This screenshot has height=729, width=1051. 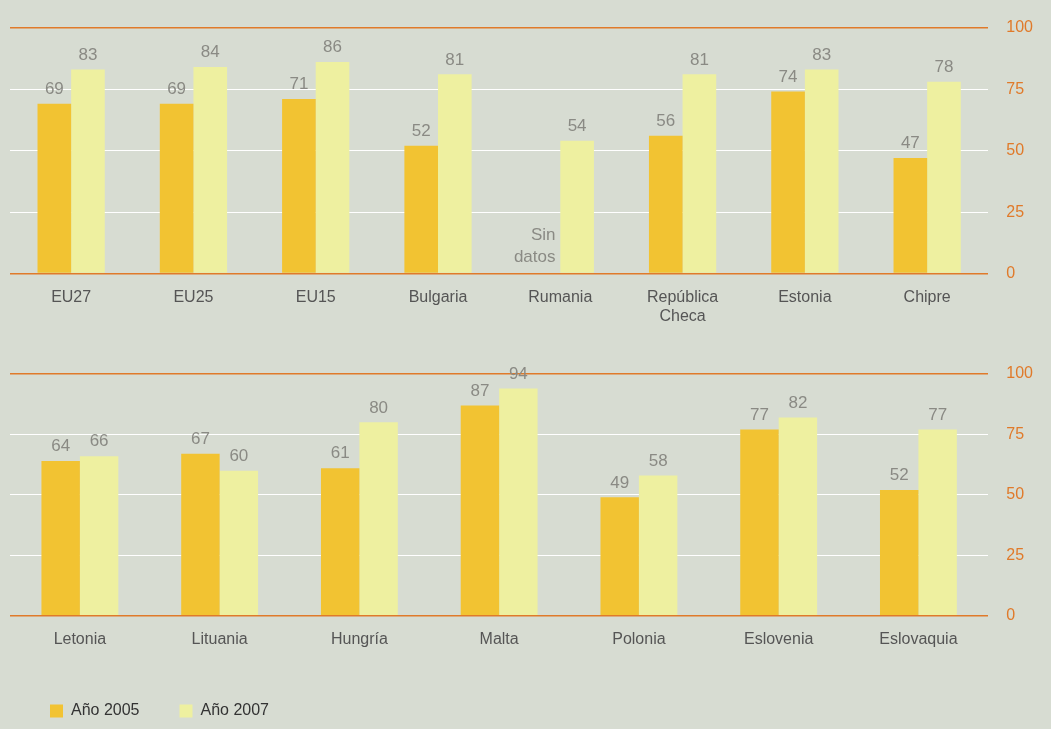 What do you see at coordinates (683, 305) in the screenshot?
I see `x-tick-label: República Checa` at bounding box center [683, 305].